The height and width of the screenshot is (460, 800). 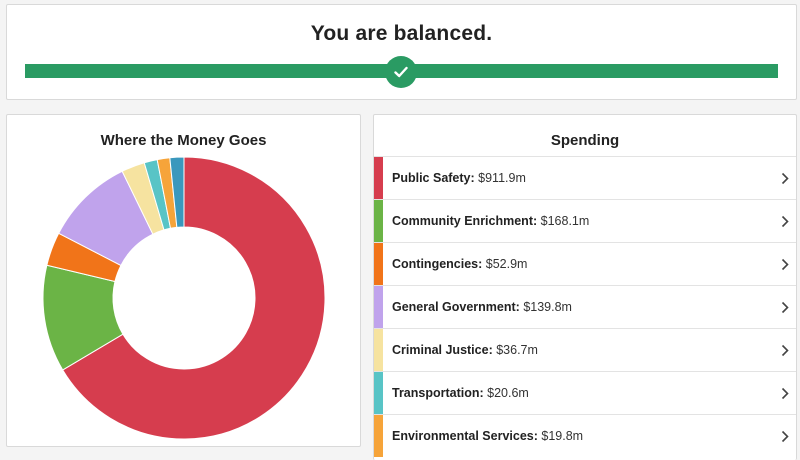 I want to click on category-name: Contingencies:, so click(x=437, y=264).